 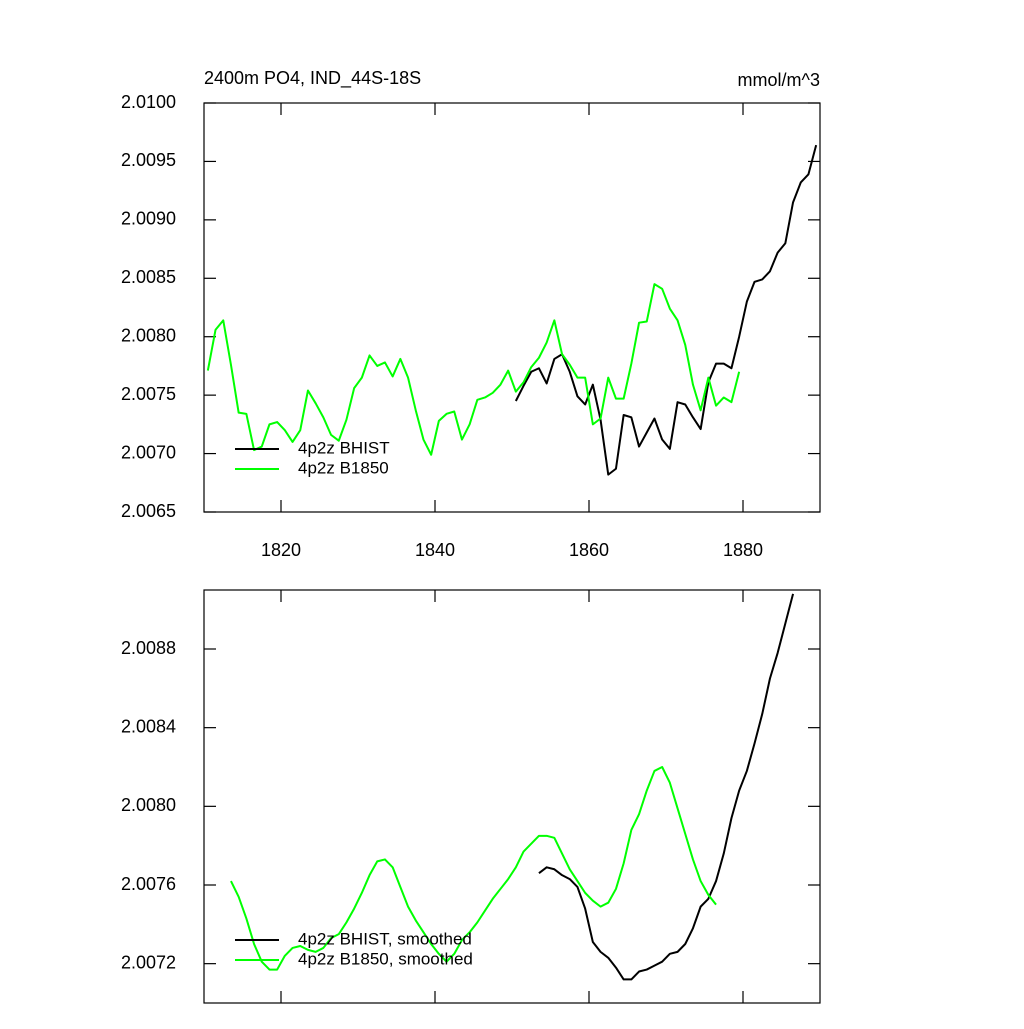 What do you see at coordinates (148, 884) in the screenshot?
I see `y-tick-label: 2.0076` at bounding box center [148, 884].